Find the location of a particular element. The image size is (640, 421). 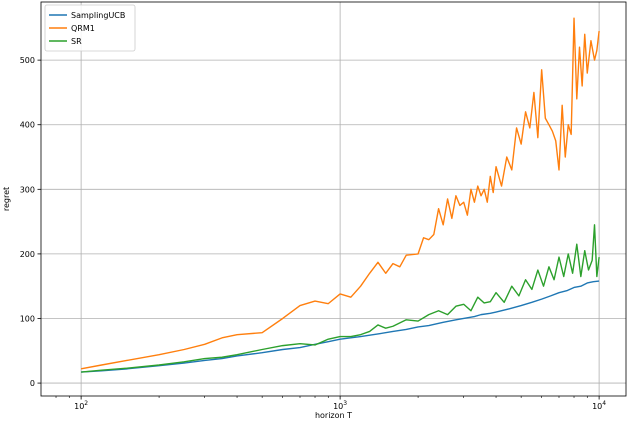

y-axis-label: regret is located at coordinates (6, 199).